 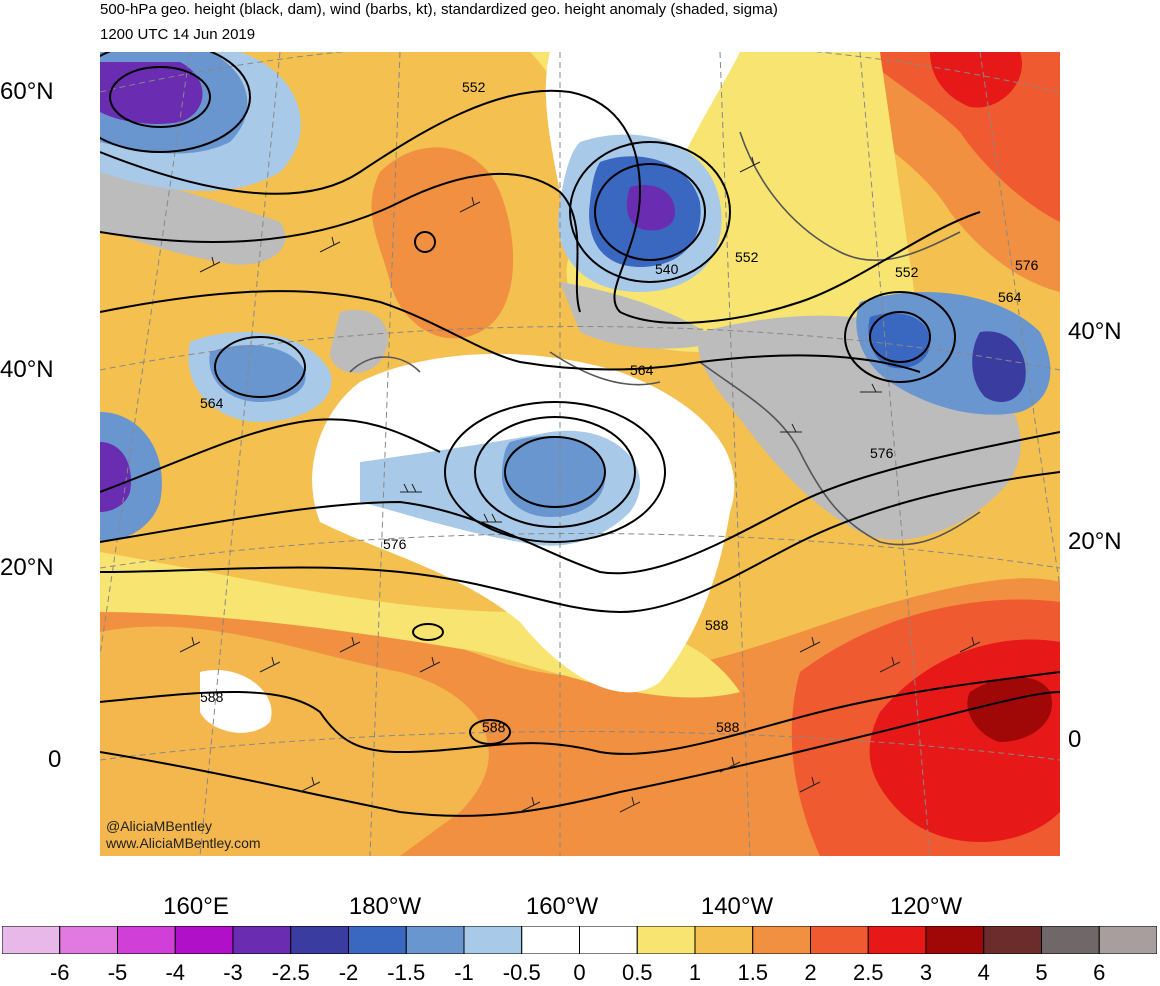 I want to click on colorbar-tick-label: -4, so click(x=175, y=972).